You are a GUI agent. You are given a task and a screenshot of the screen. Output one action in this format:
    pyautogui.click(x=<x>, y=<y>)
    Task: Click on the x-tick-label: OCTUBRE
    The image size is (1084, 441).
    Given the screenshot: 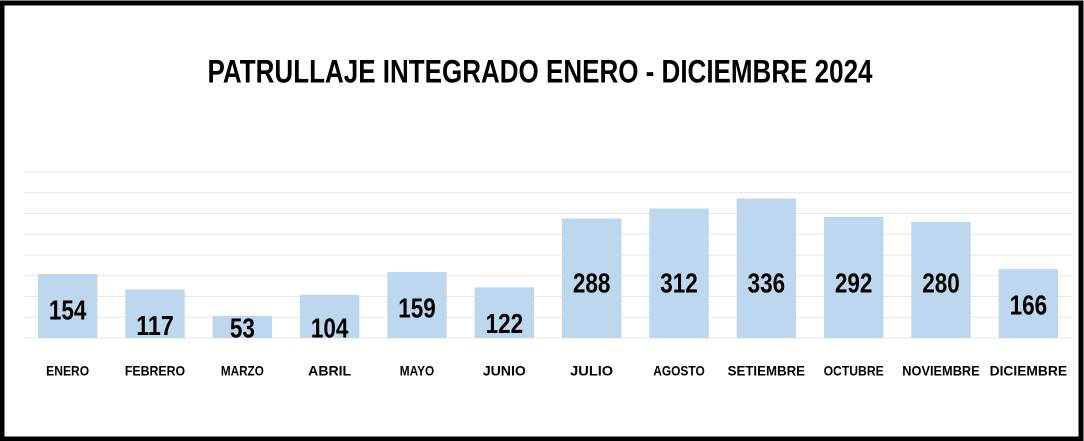 What is the action you would take?
    pyautogui.click(x=854, y=371)
    